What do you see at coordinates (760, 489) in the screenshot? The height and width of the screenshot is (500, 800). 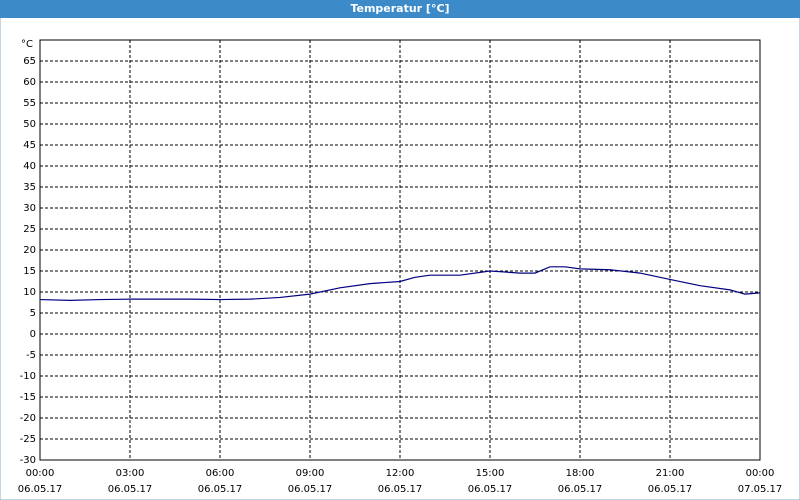 I see `x-tick-date: 07.05.17` at bounding box center [760, 489].